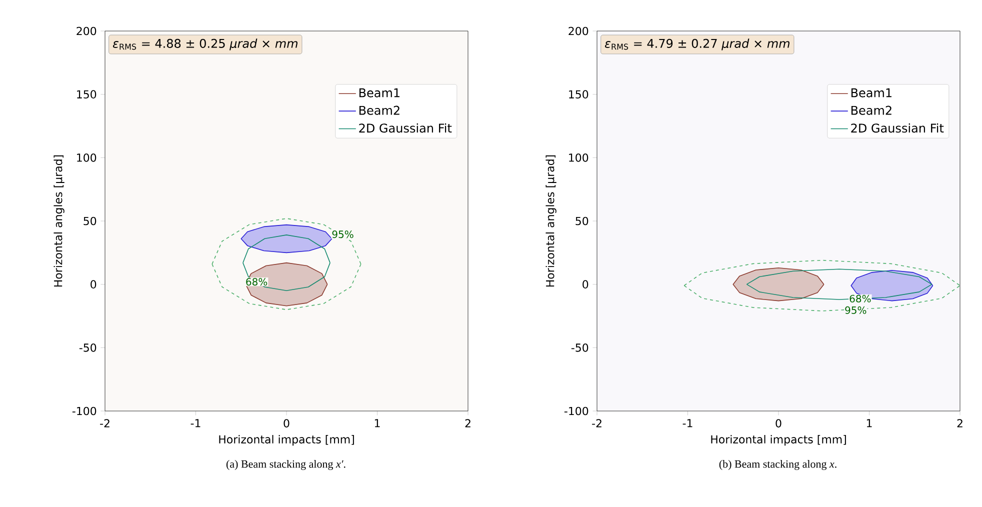 The width and height of the screenshot is (982, 507). I want to click on annotation: ε$_{RMS}$ = 4.88 ± 0.25 μrad × mm, so click(205, 44).